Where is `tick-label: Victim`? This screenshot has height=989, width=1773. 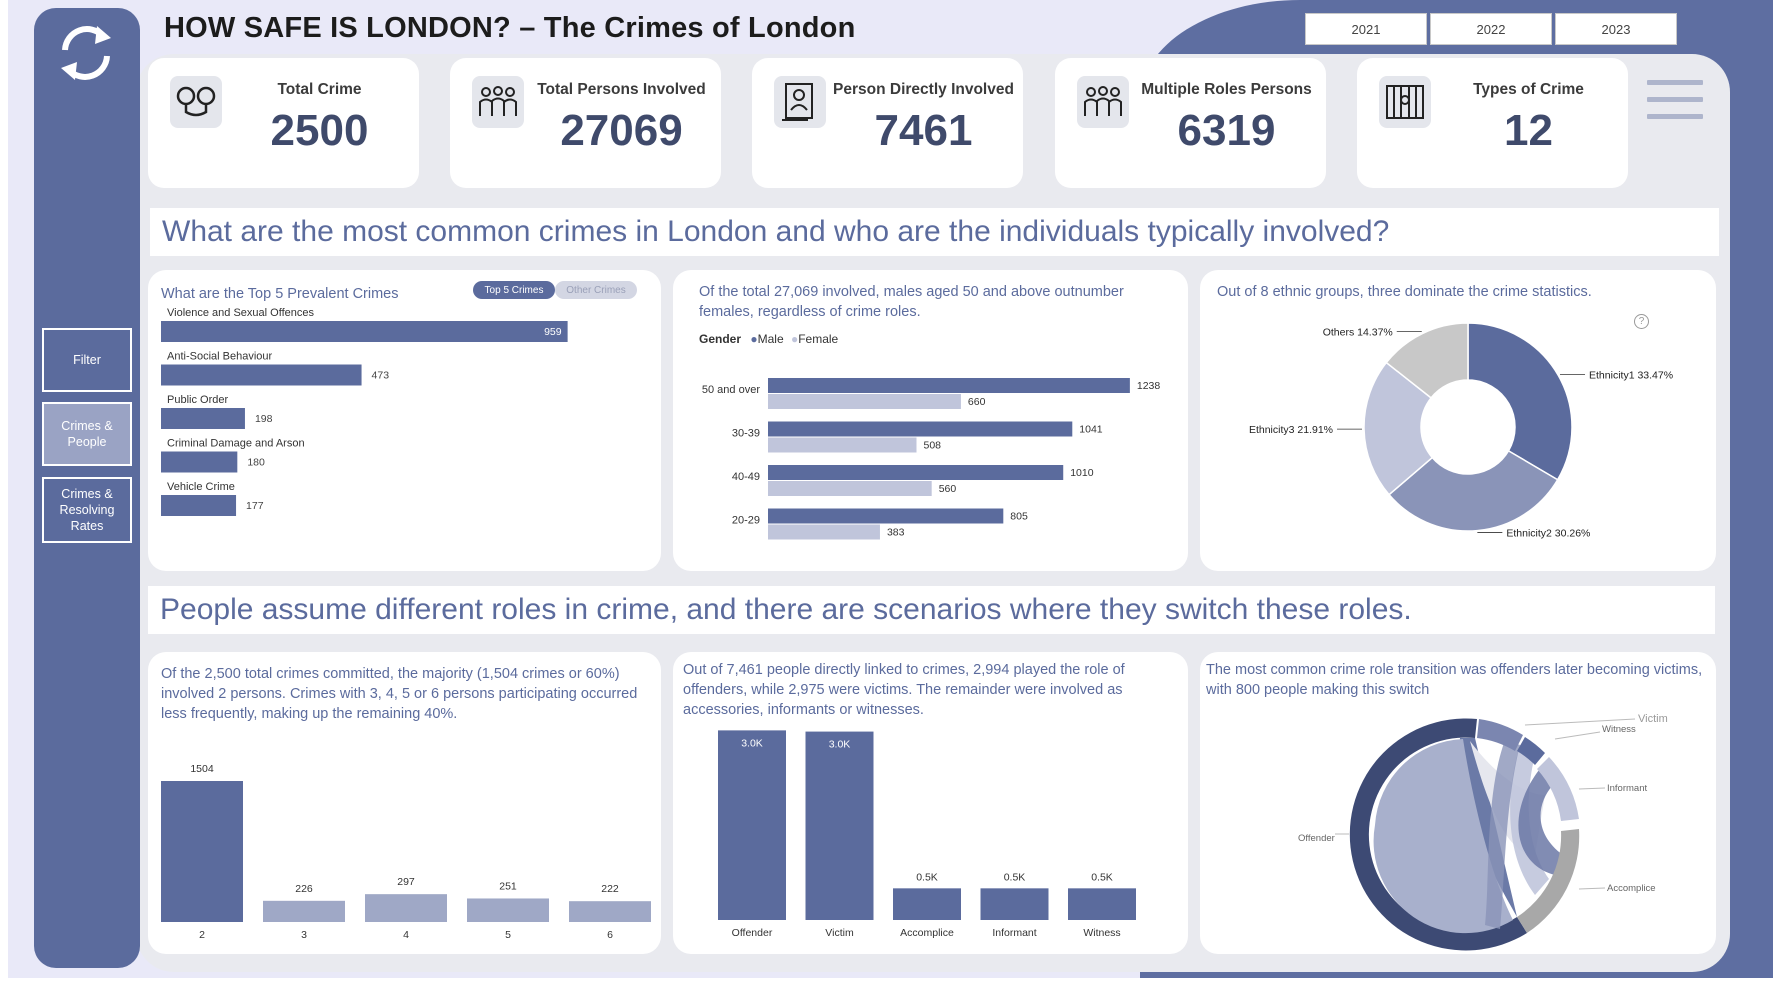
tick-label: Victim is located at coordinates (839, 933).